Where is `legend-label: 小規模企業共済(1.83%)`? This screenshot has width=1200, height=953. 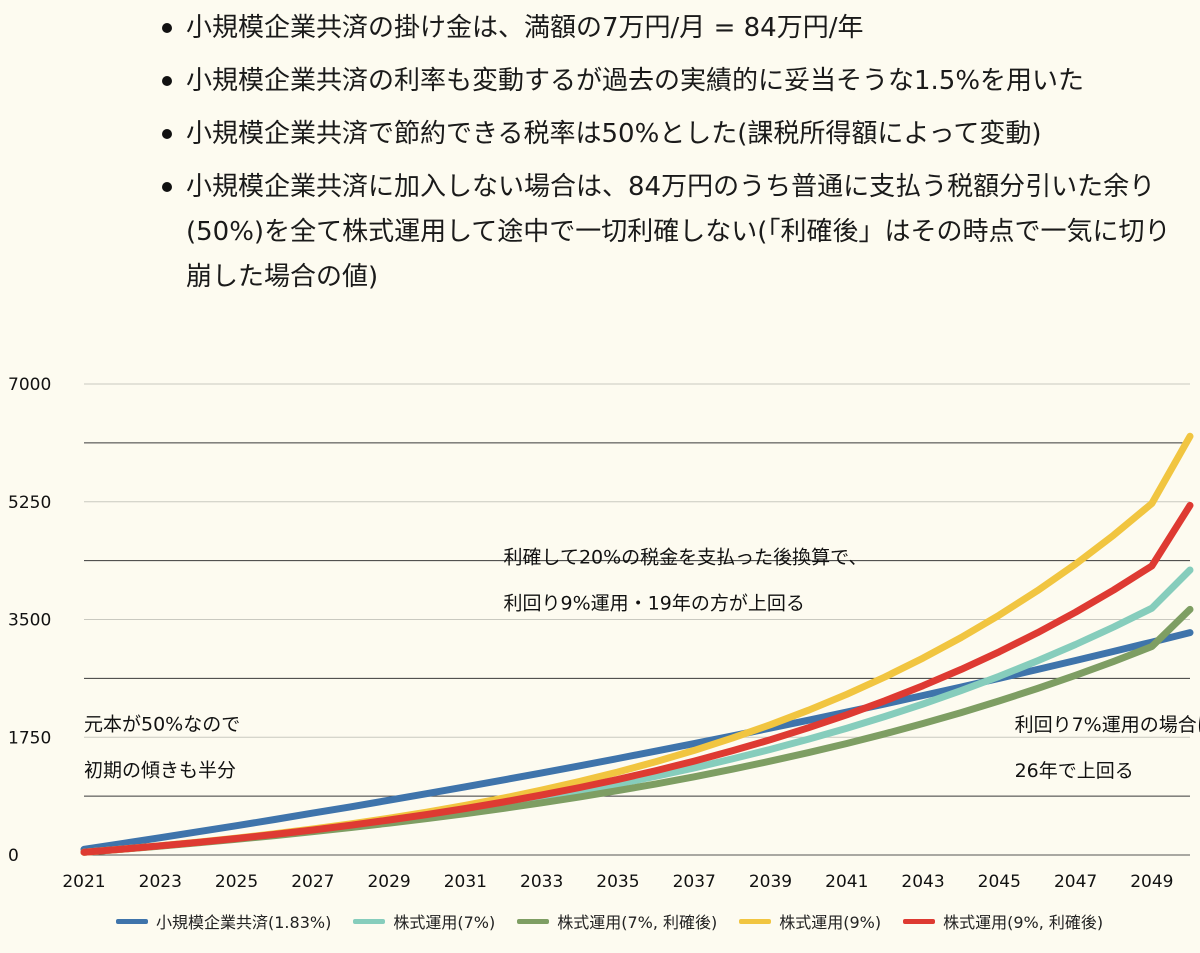
legend-label: 小規模企業共済(1.83%) is located at coordinates (244, 922).